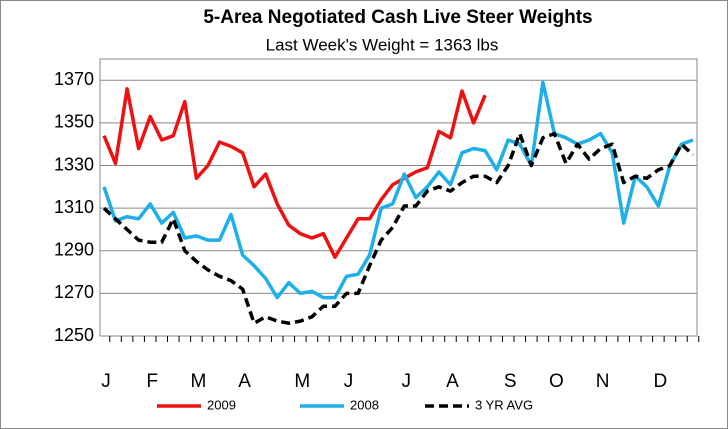  What do you see at coordinates (382, 44) in the screenshot?
I see `chart-subtitle: Last Week's Weight = 1363 lbs` at bounding box center [382, 44].